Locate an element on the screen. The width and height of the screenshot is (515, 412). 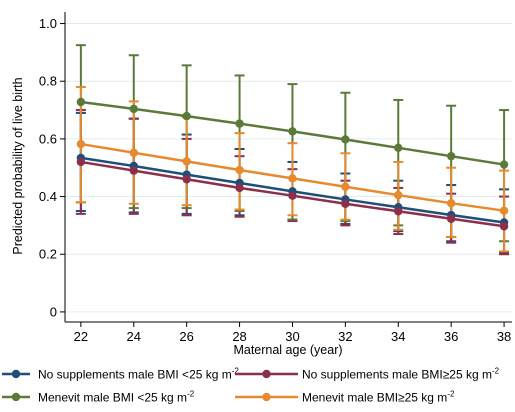
y-tick-label: 1.0 is located at coordinates (48, 23).